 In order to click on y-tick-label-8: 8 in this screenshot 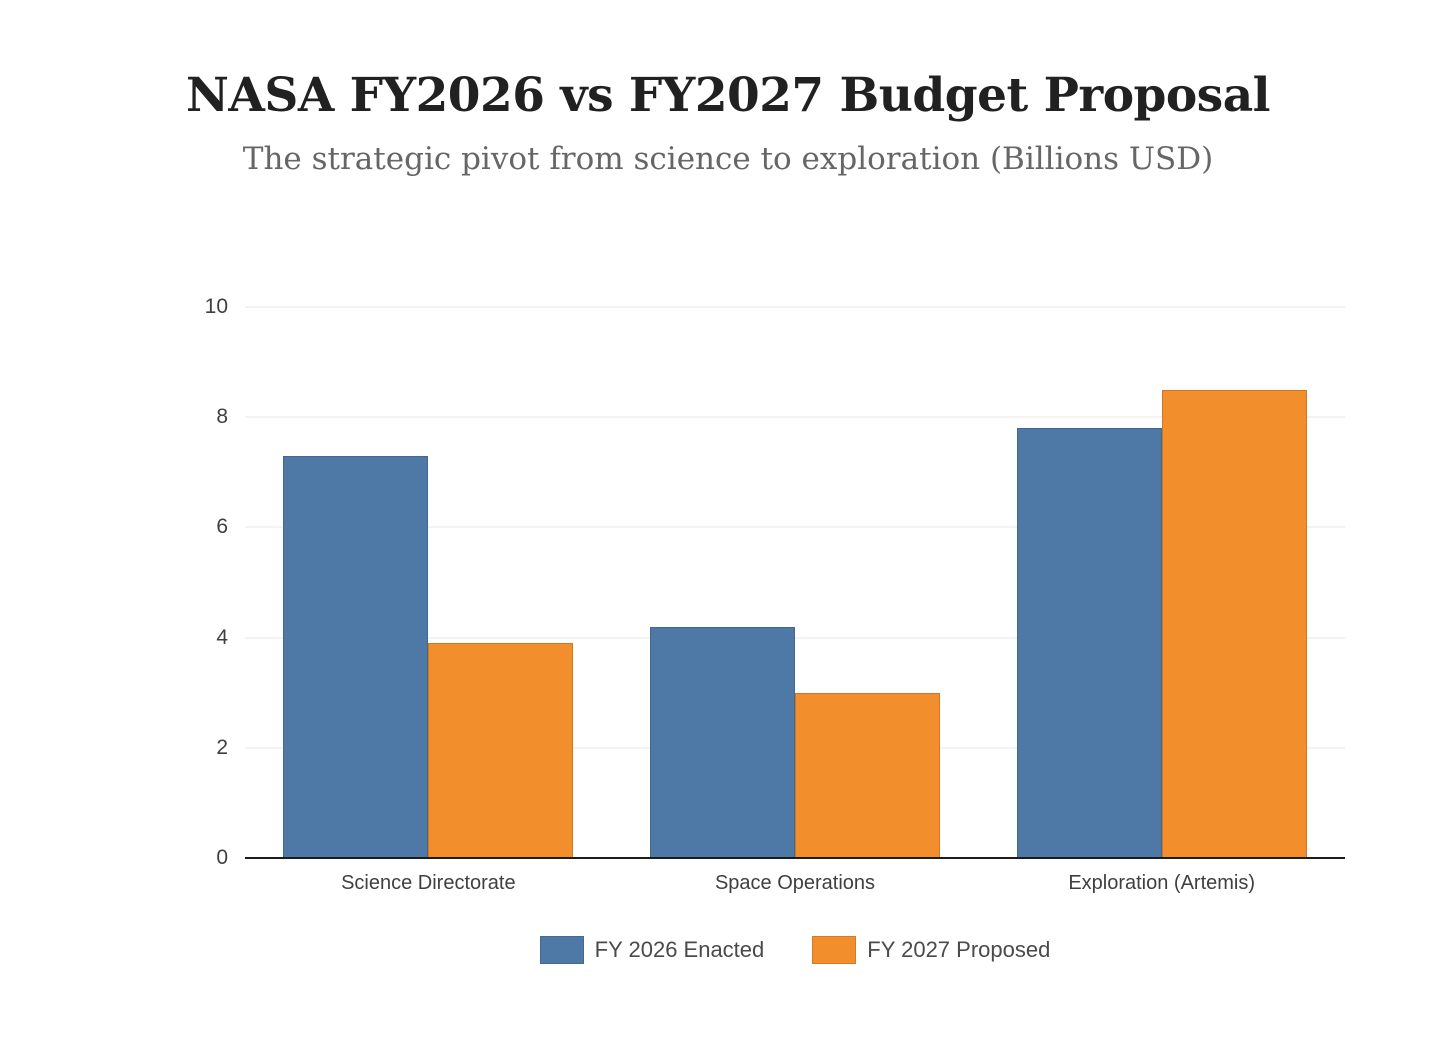, I will do `click(222, 417)`.